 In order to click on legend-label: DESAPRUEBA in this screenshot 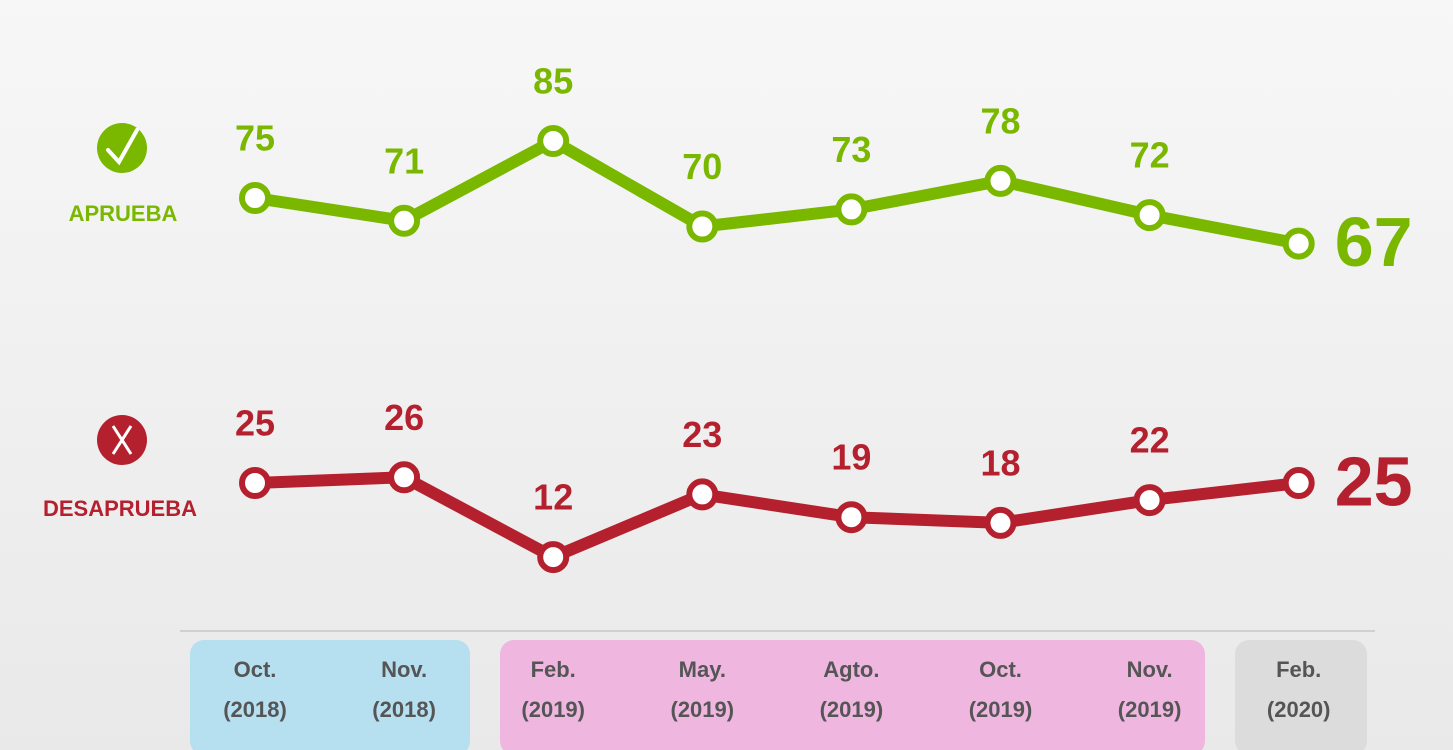, I will do `click(120, 508)`.